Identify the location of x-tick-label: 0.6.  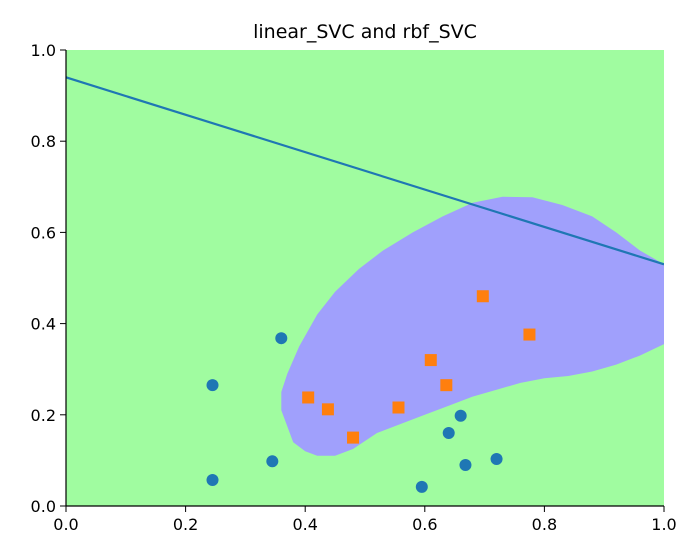
(424, 524).